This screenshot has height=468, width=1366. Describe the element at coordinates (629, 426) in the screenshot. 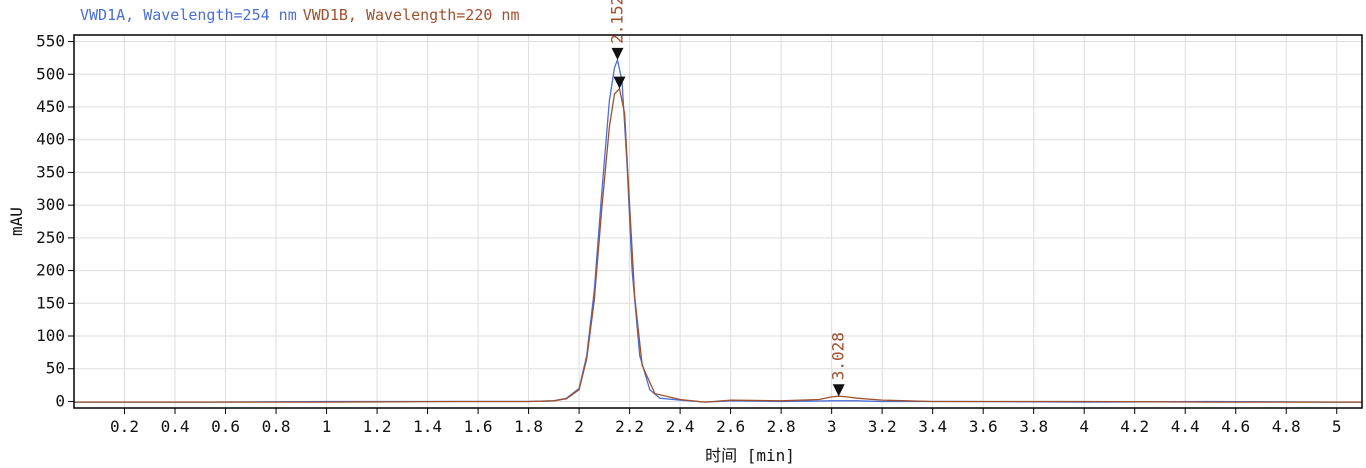

I see `x-tick-label: 2.2` at that location.